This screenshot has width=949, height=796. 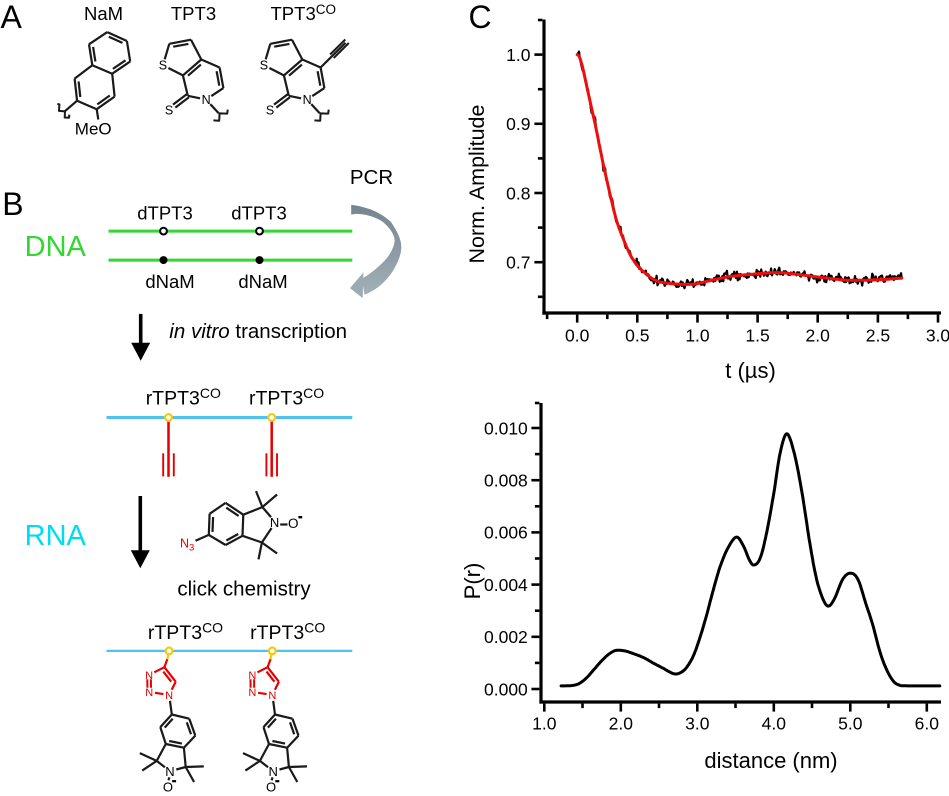 What do you see at coordinates (193, 13) in the screenshot?
I see `svg-text: TPT3` at bounding box center [193, 13].